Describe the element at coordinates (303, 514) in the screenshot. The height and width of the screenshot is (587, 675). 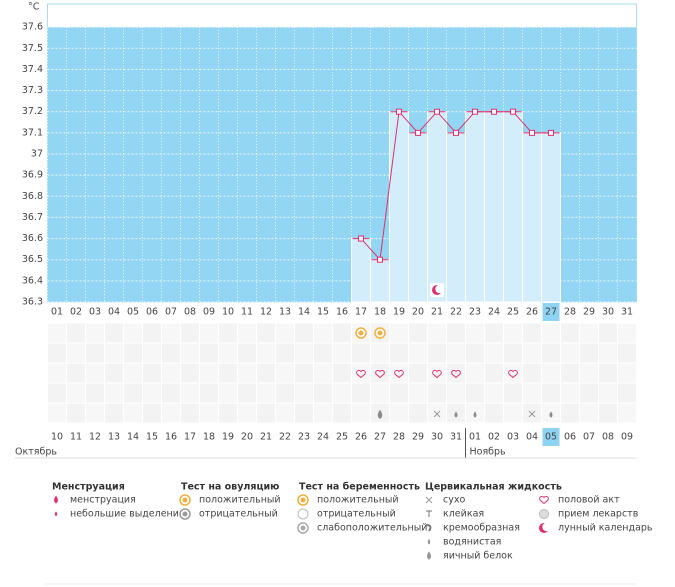
I see `test-icon` at that location.